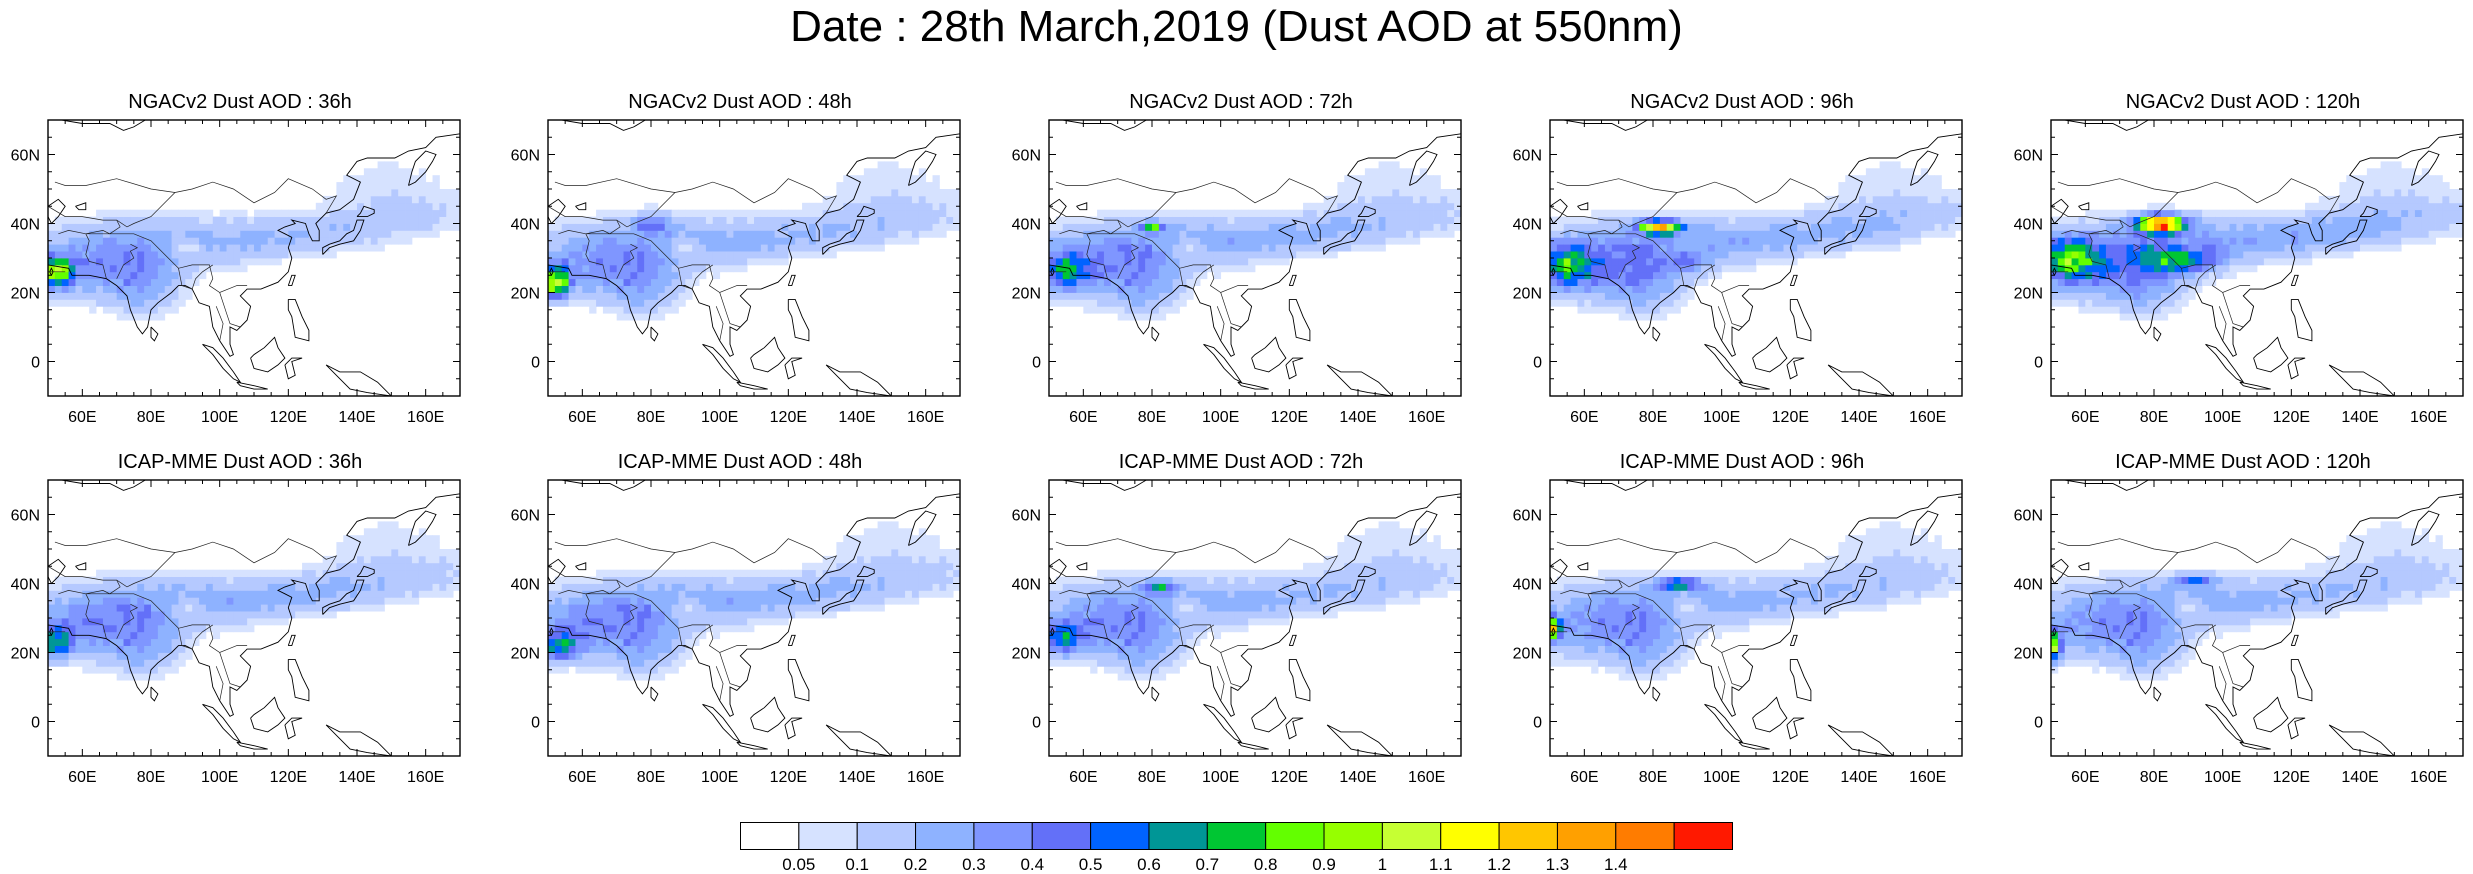 The height and width of the screenshot is (874, 2473). I want to click on panel-title: NGACv2 Dust AOD : 72h, so click(1241, 102).